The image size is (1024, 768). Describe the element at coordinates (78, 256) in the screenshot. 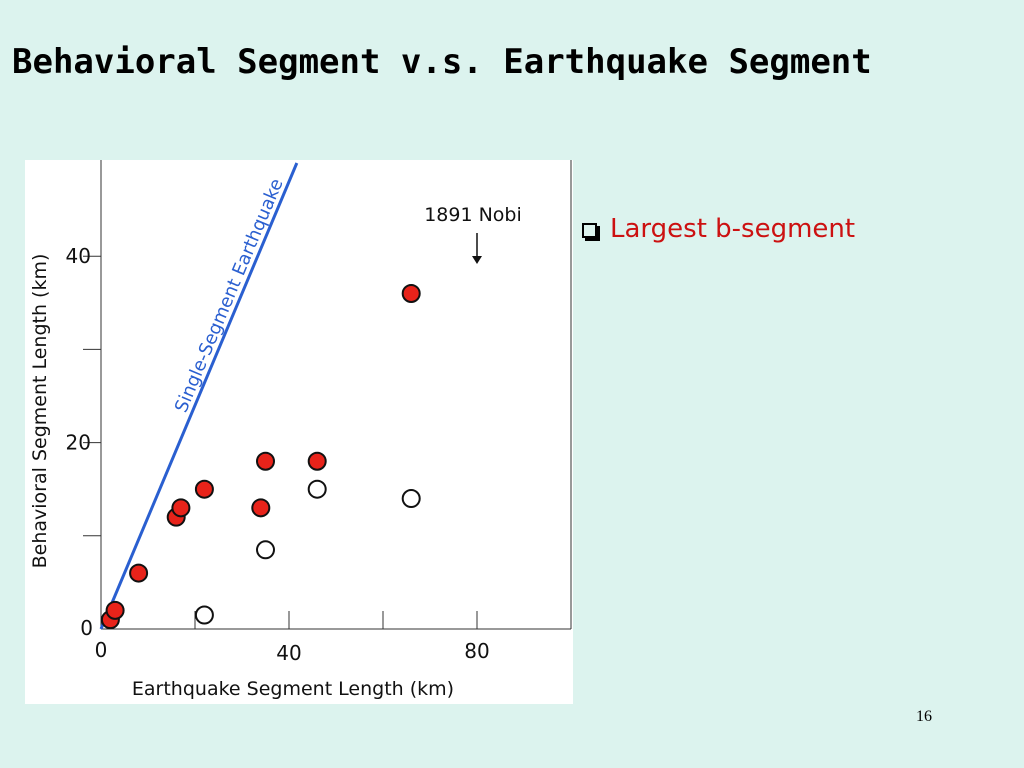

I see `y-tick-label: 40` at that location.